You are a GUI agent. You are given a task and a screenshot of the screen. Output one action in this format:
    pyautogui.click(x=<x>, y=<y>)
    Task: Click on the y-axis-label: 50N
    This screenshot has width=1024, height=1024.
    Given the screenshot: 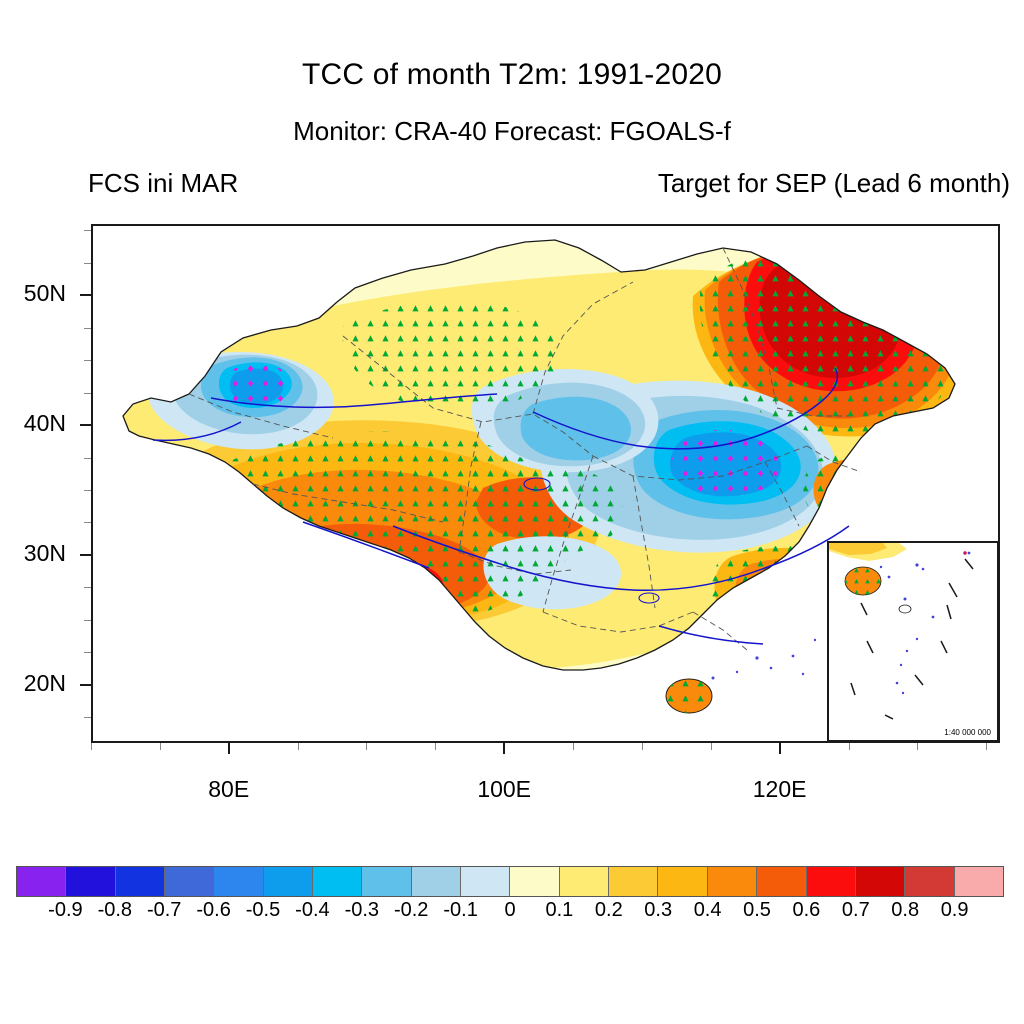 What is the action you would take?
    pyautogui.click(x=44, y=293)
    